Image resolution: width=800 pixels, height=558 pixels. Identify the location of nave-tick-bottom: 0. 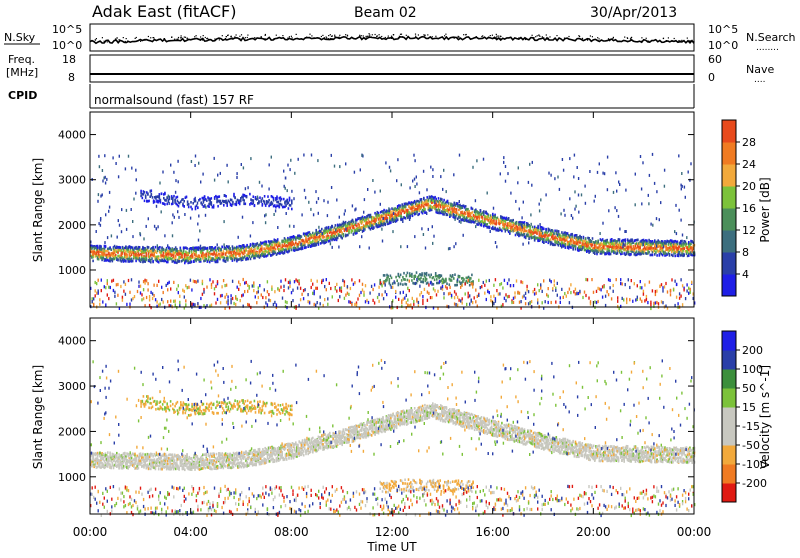
(711, 77).